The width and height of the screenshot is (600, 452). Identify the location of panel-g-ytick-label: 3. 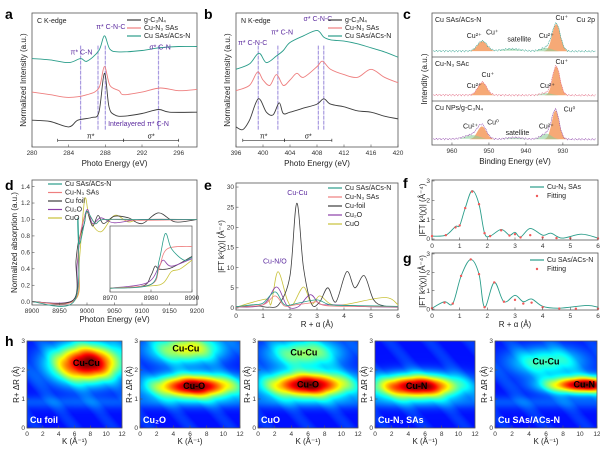
(428, 254).